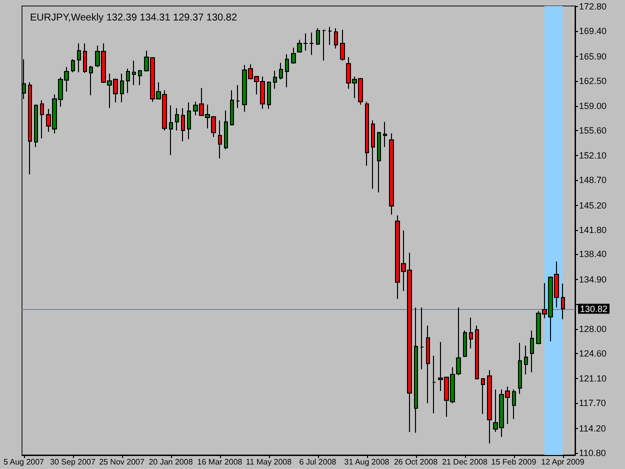 This screenshot has height=469, width=625. What do you see at coordinates (269, 462) in the screenshot?
I see `x-tick-label: 11 May 2008` at bounding box center [269, 462].